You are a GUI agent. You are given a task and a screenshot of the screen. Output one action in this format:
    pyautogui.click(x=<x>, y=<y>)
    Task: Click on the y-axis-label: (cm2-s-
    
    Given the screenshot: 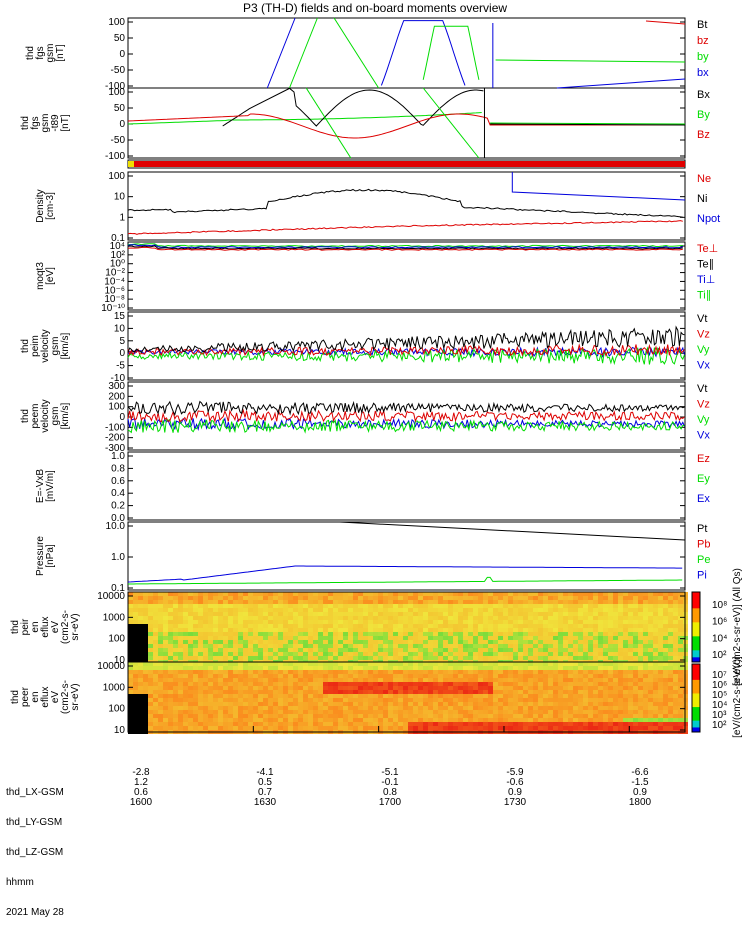 What is the action you would take?
    pyautogui.click(x=65, y=697)
    